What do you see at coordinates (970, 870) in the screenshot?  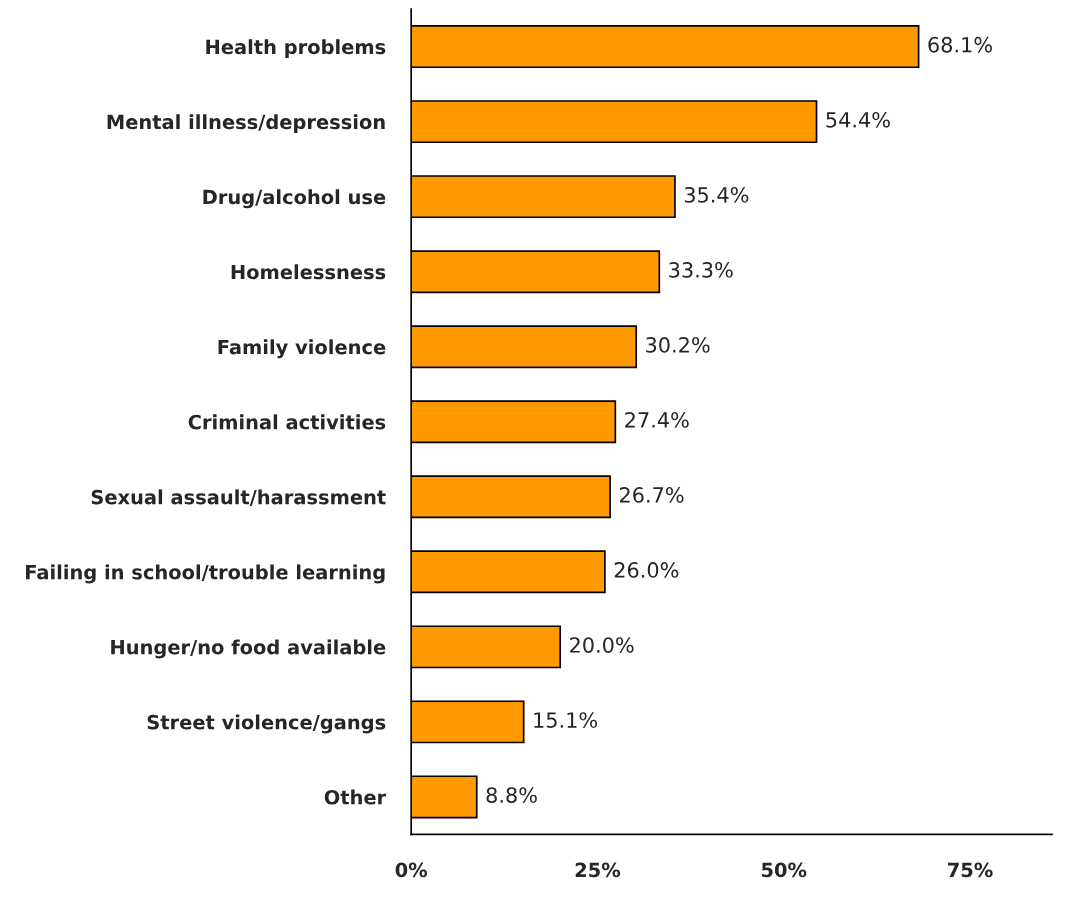 I see `x-tick-label: 75%` at bounding box center [970, 870].